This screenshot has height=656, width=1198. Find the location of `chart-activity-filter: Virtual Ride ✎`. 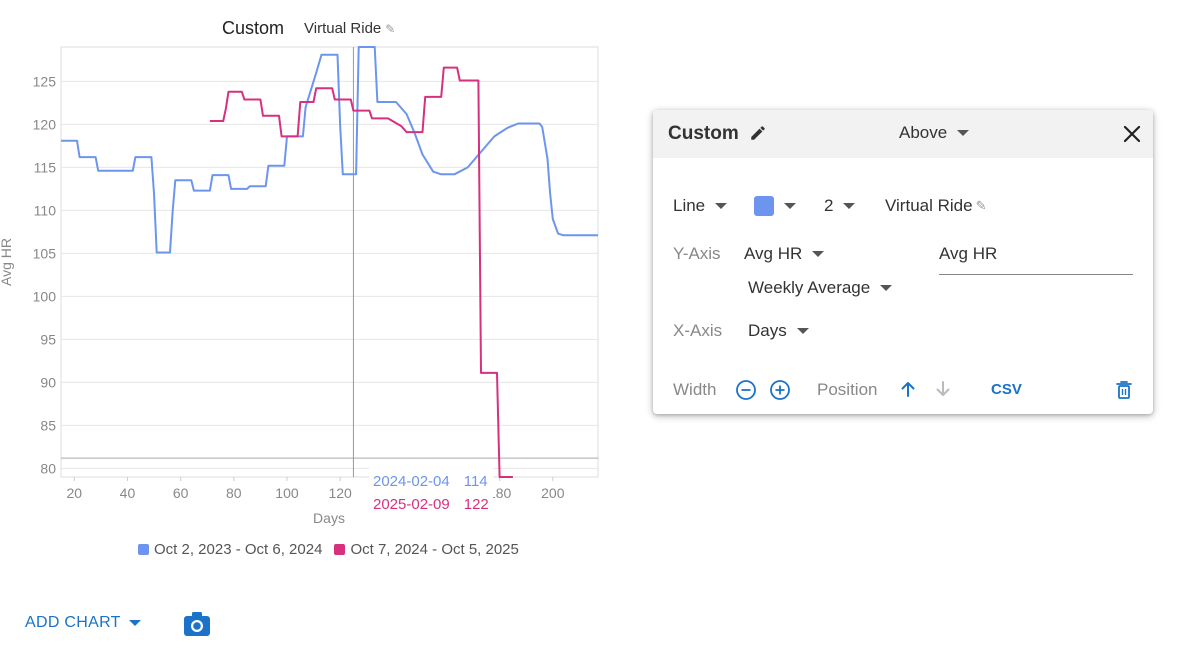

chart-activity-filter: Virtual Ride ✎ is located at coordinates (349, 28).